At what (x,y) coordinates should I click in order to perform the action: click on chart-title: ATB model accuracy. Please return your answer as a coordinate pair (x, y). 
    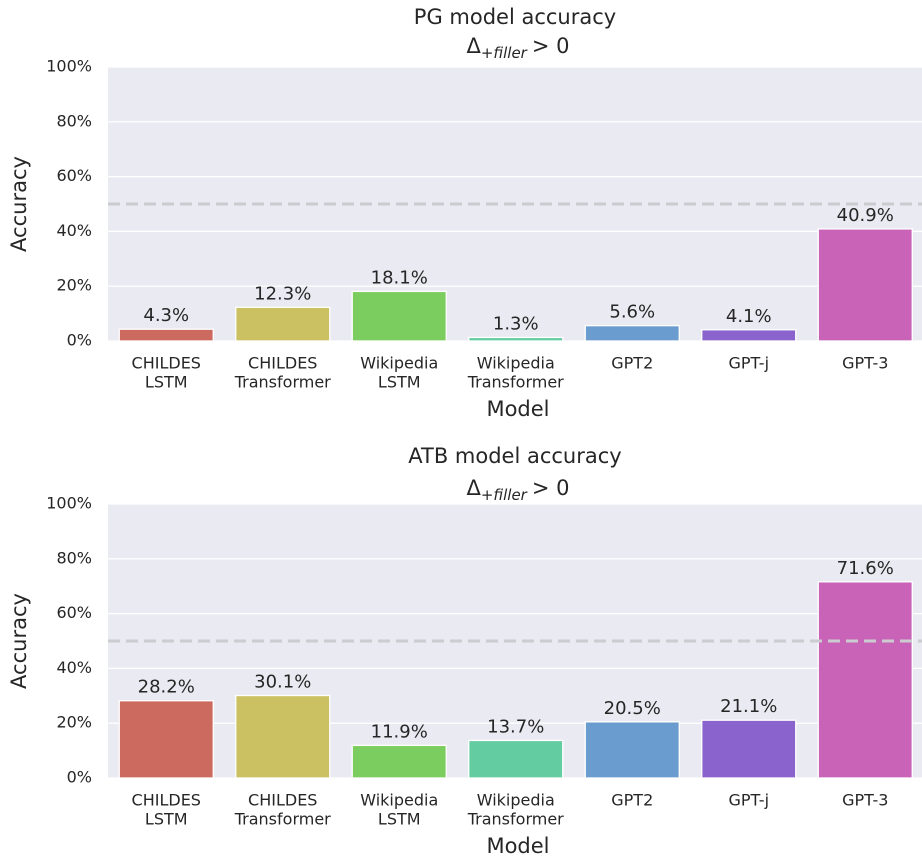
    Looking at the image, I should click on (514, 456).